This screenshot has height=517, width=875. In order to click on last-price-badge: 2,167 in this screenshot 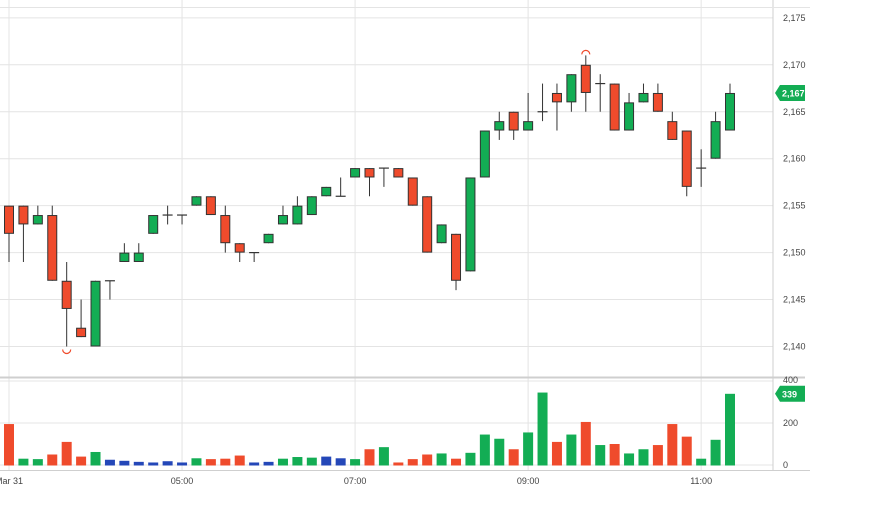, I will do `click(790, 92)`.